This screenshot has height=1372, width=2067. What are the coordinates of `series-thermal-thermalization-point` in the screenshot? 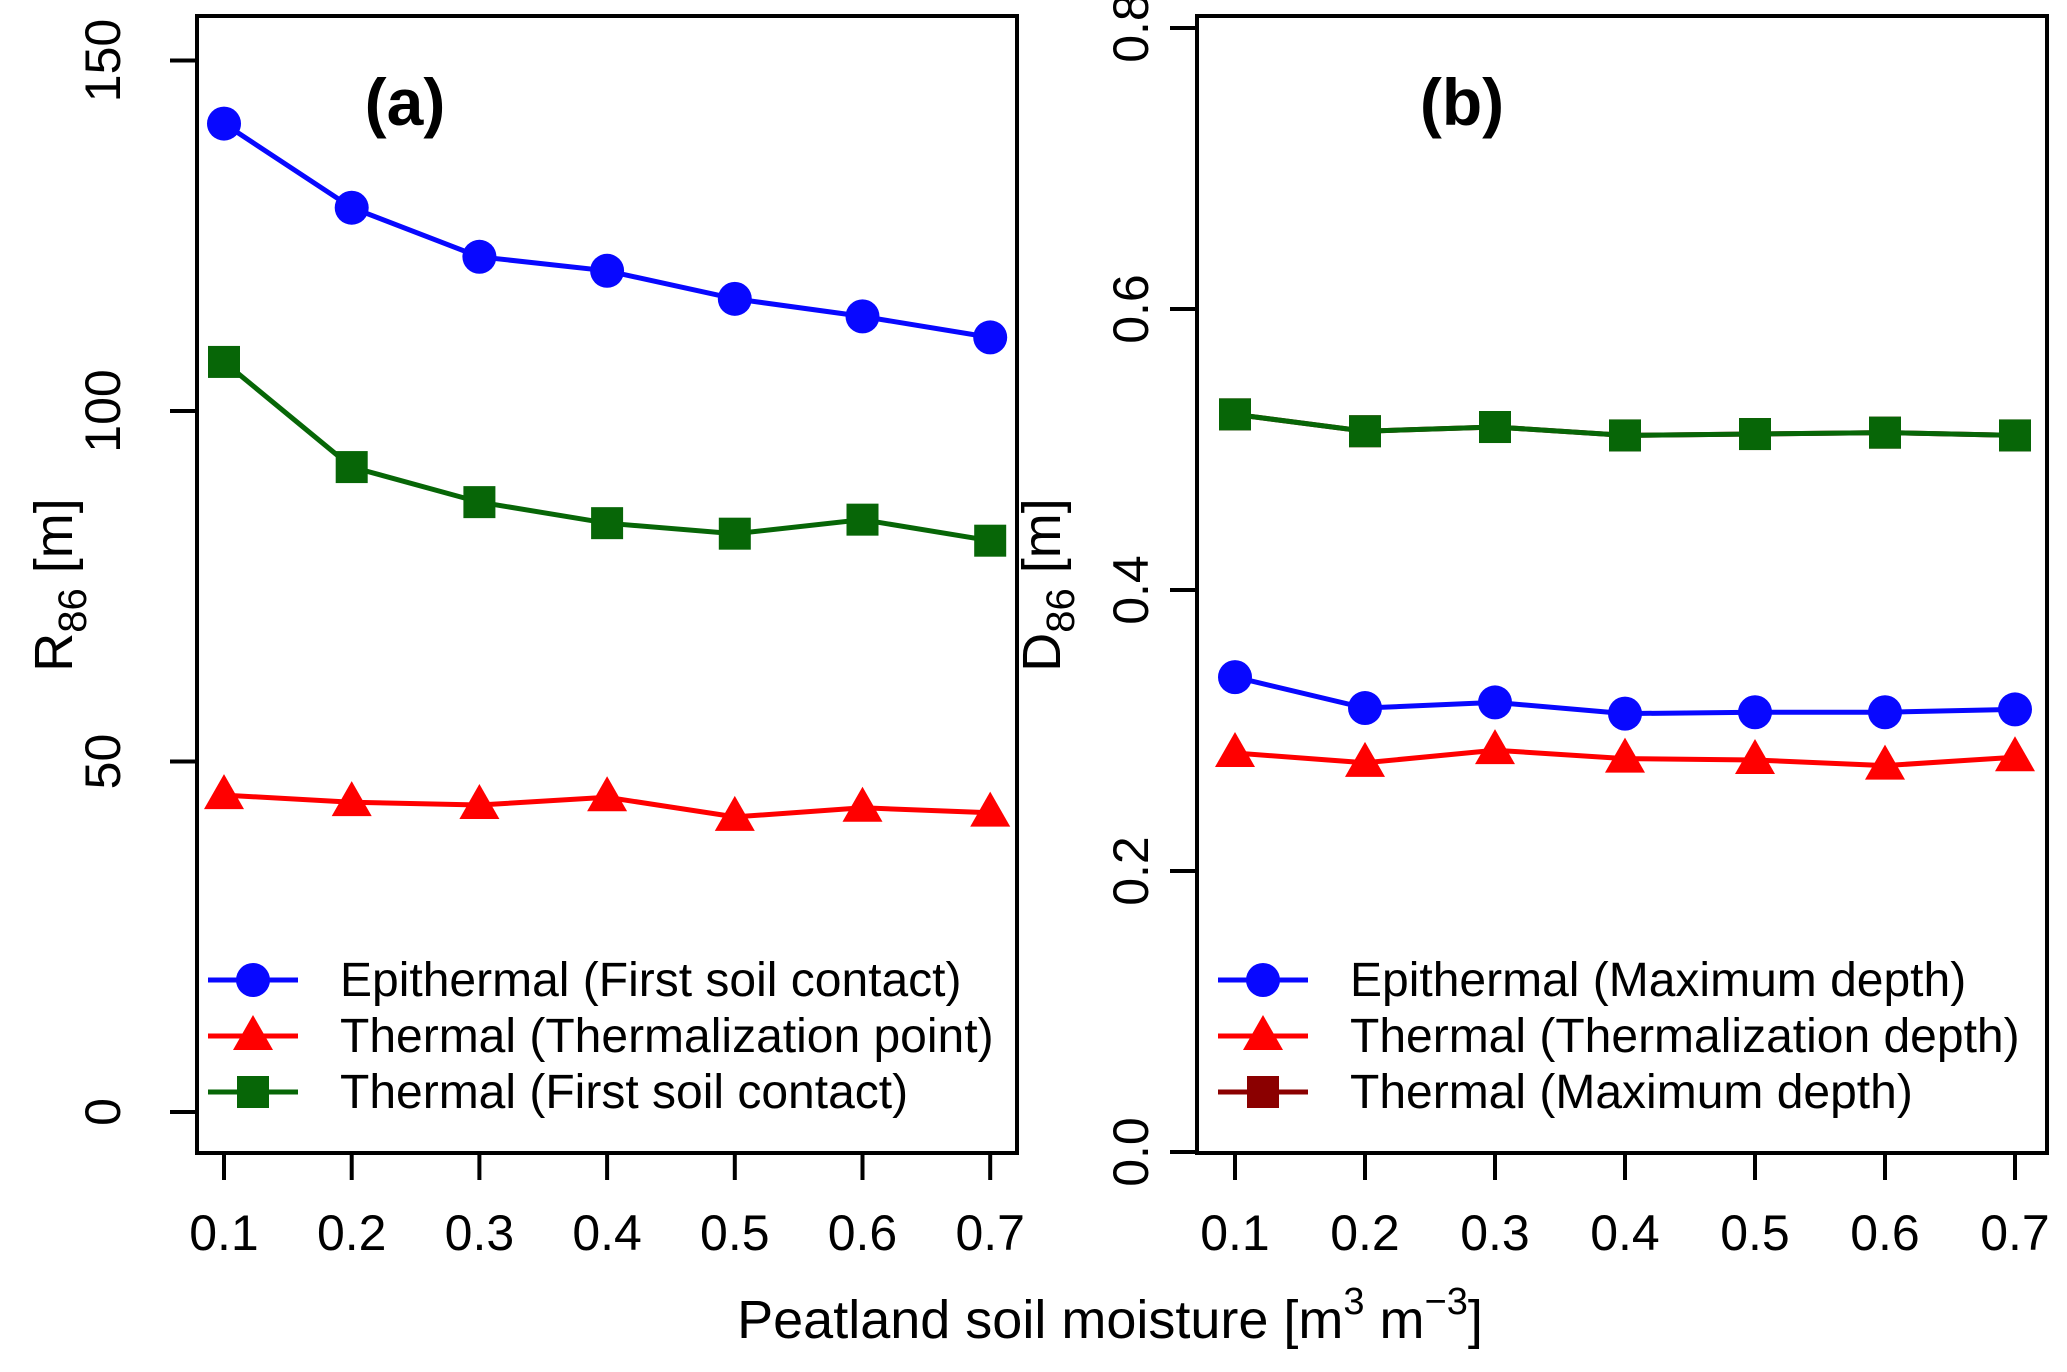 It's located at (607, 802).